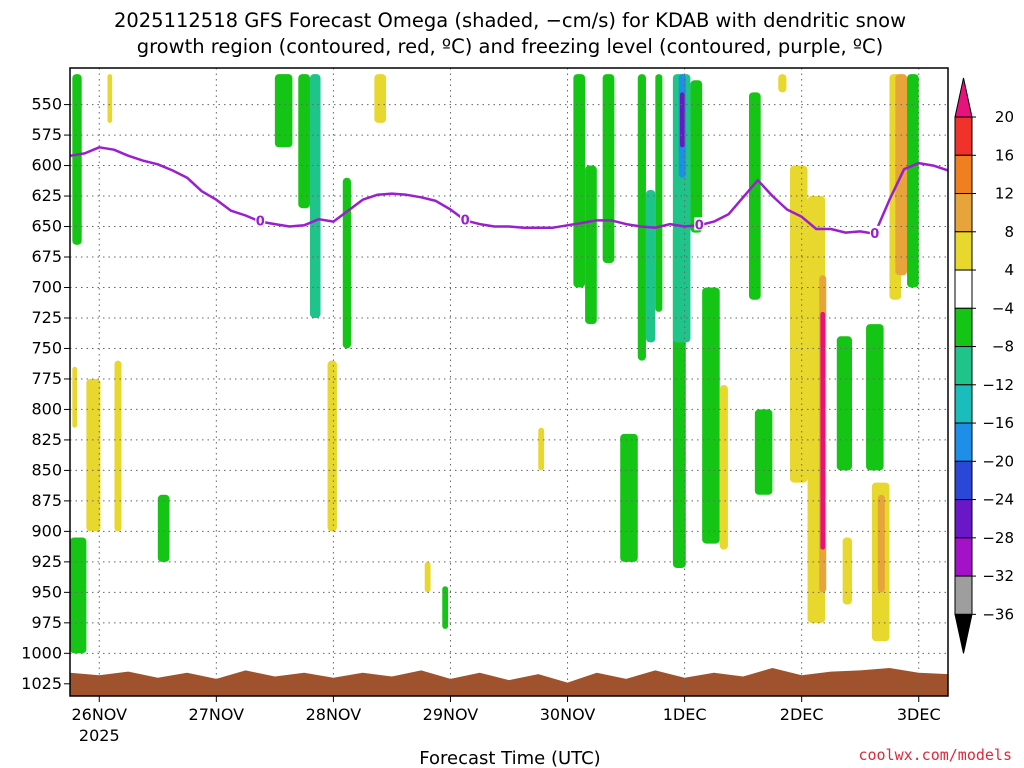  What do you see at coordinates (998, 423) in the screenshot?
I see `colorbar-label: −16` at bounding box center [998, 423].